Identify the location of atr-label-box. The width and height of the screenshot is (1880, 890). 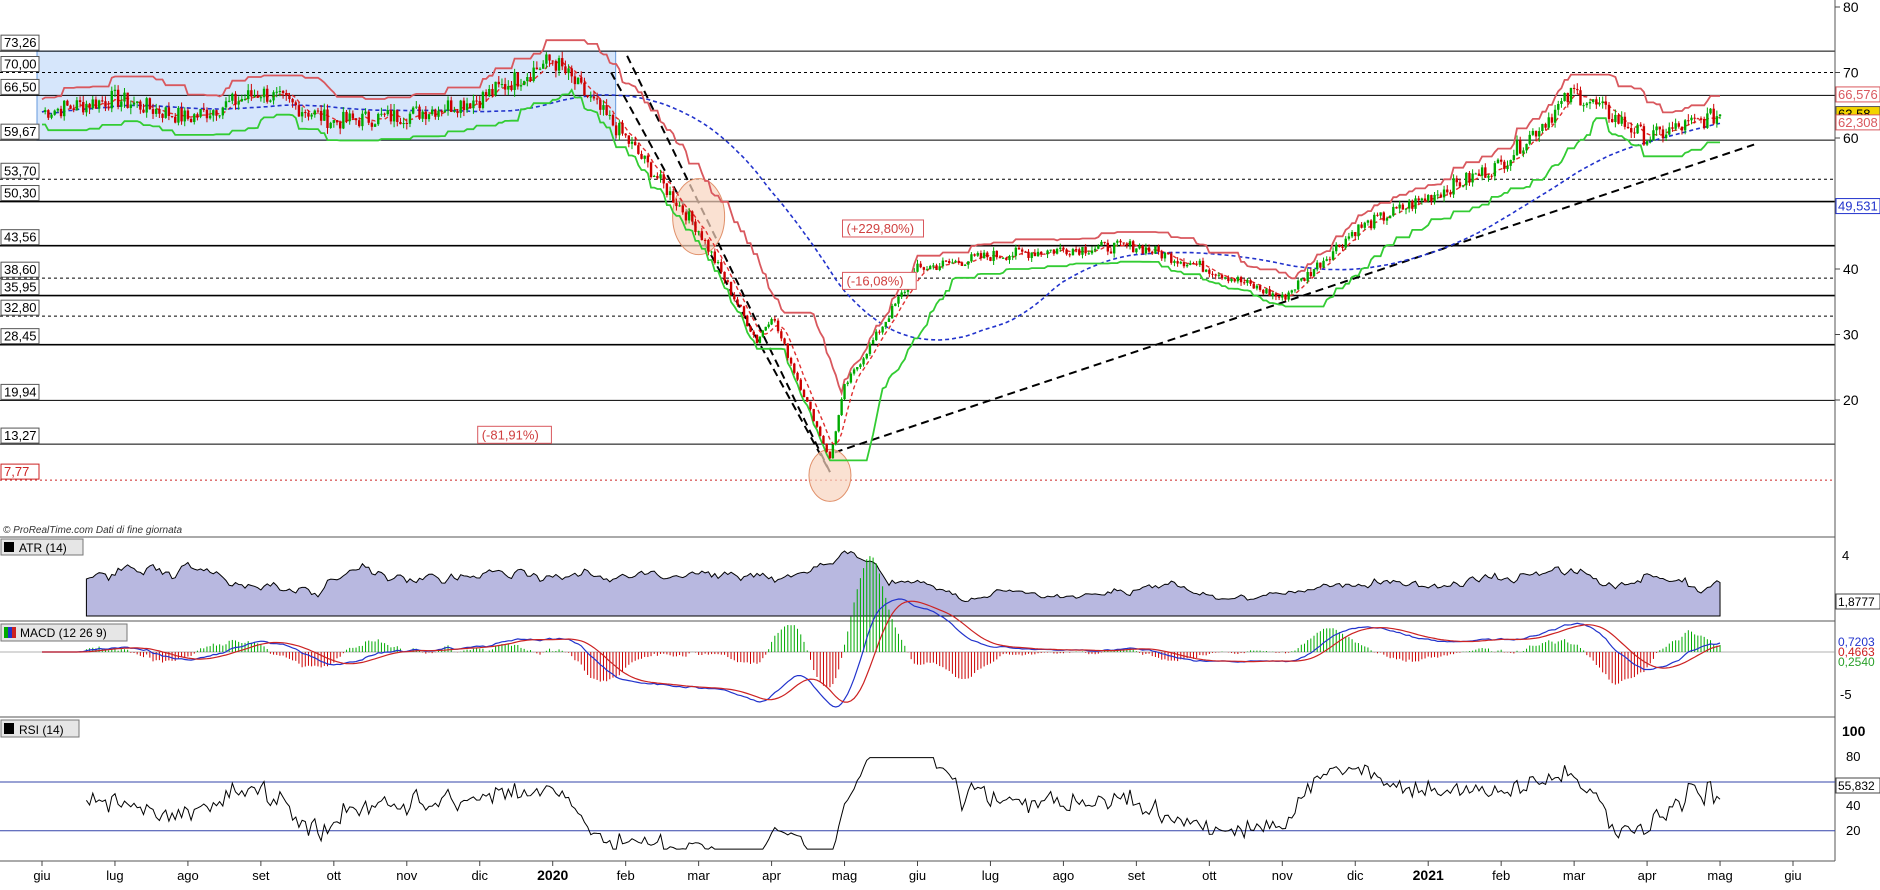
(42, 547).